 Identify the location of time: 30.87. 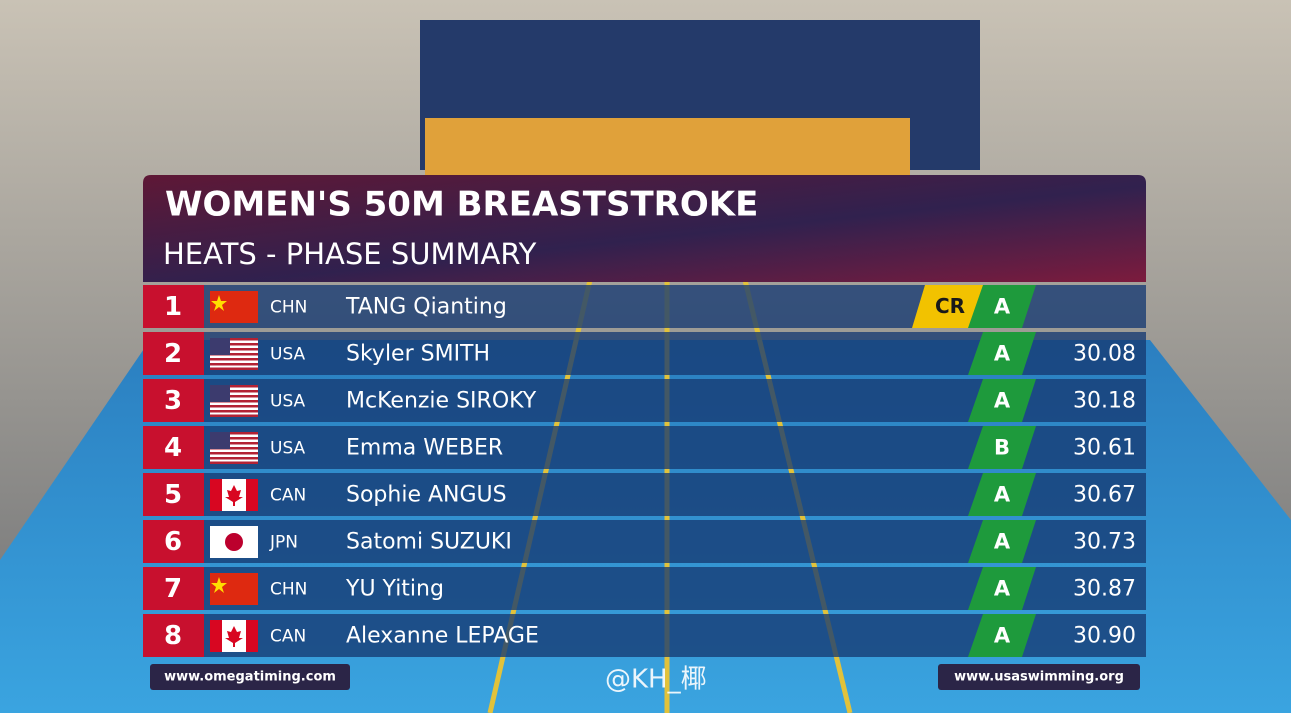
(1104, 589).